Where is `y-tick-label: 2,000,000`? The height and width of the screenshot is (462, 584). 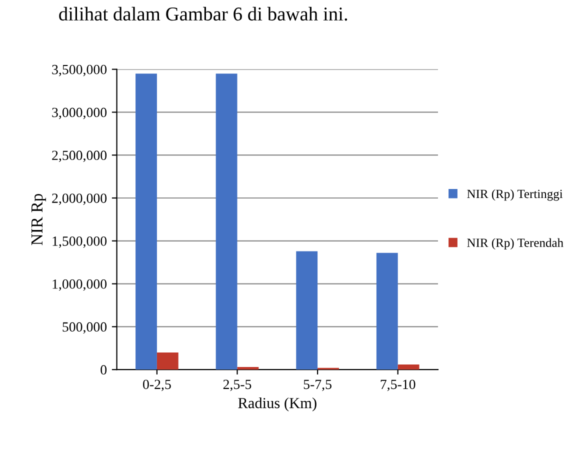
y-tick-label: 2,000,000 is located at coordinates (79, 199).